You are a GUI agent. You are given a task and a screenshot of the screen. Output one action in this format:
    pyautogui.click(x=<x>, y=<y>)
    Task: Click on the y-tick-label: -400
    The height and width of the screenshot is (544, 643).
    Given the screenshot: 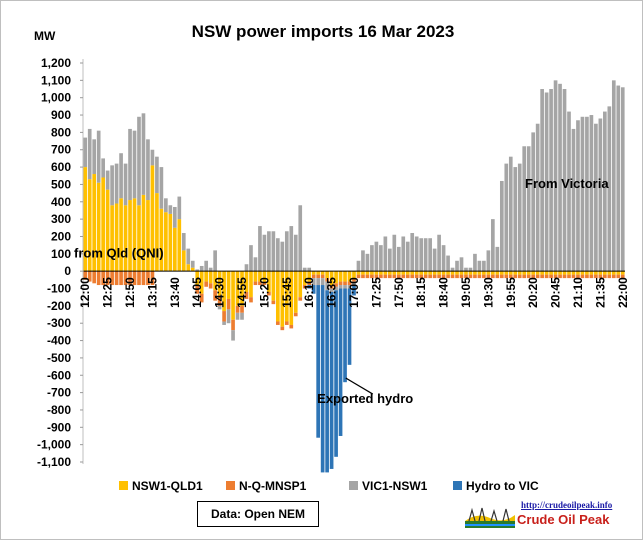 What is the action you would take?
    pyautogui.click(x=59, y=341)
    